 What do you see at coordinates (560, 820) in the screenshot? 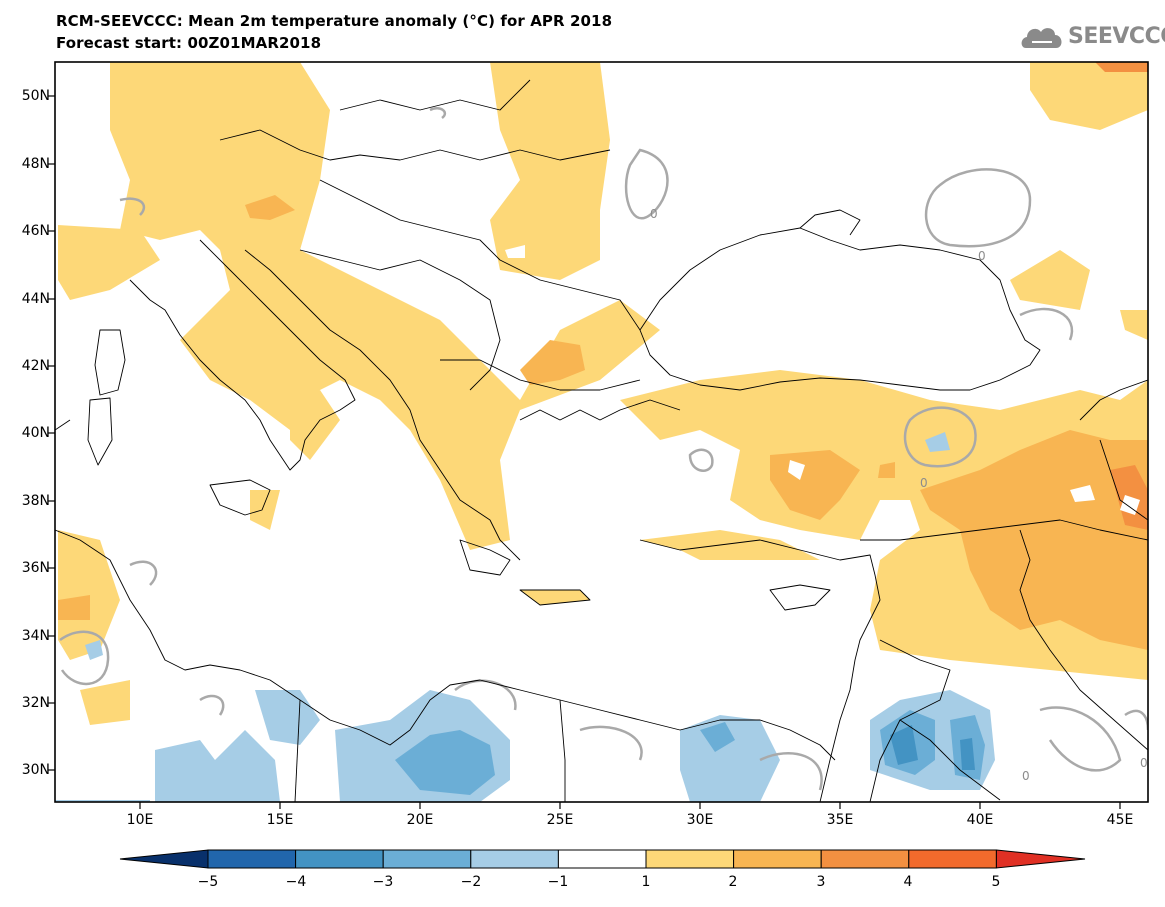
I see `lon-label: 25E` at bounding box center [560, 820].